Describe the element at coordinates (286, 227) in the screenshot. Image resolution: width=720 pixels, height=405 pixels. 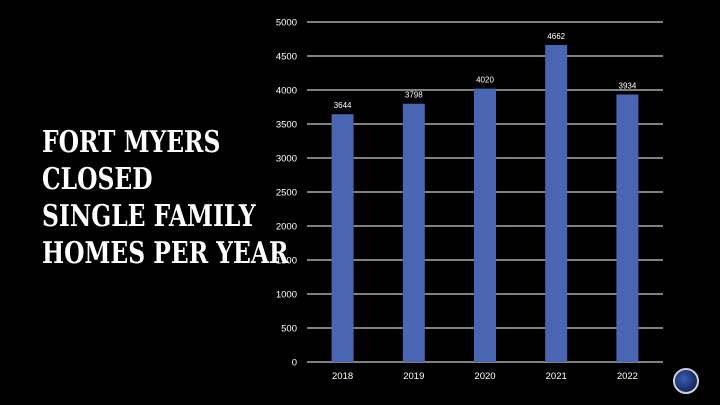
I see `y-tick-label: 2000` at that location.